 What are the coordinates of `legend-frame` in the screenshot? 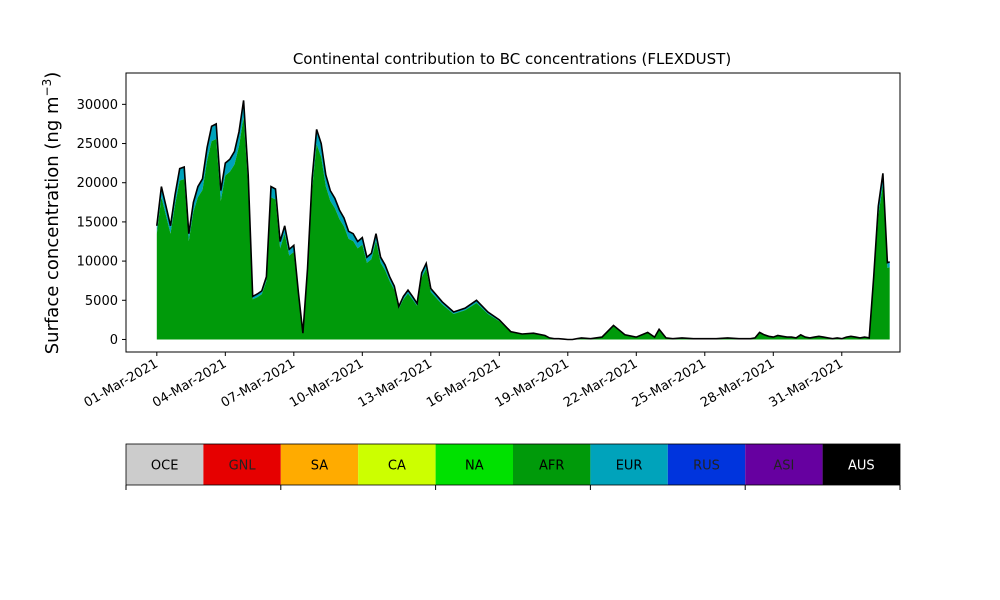 It's located at (513, 464).